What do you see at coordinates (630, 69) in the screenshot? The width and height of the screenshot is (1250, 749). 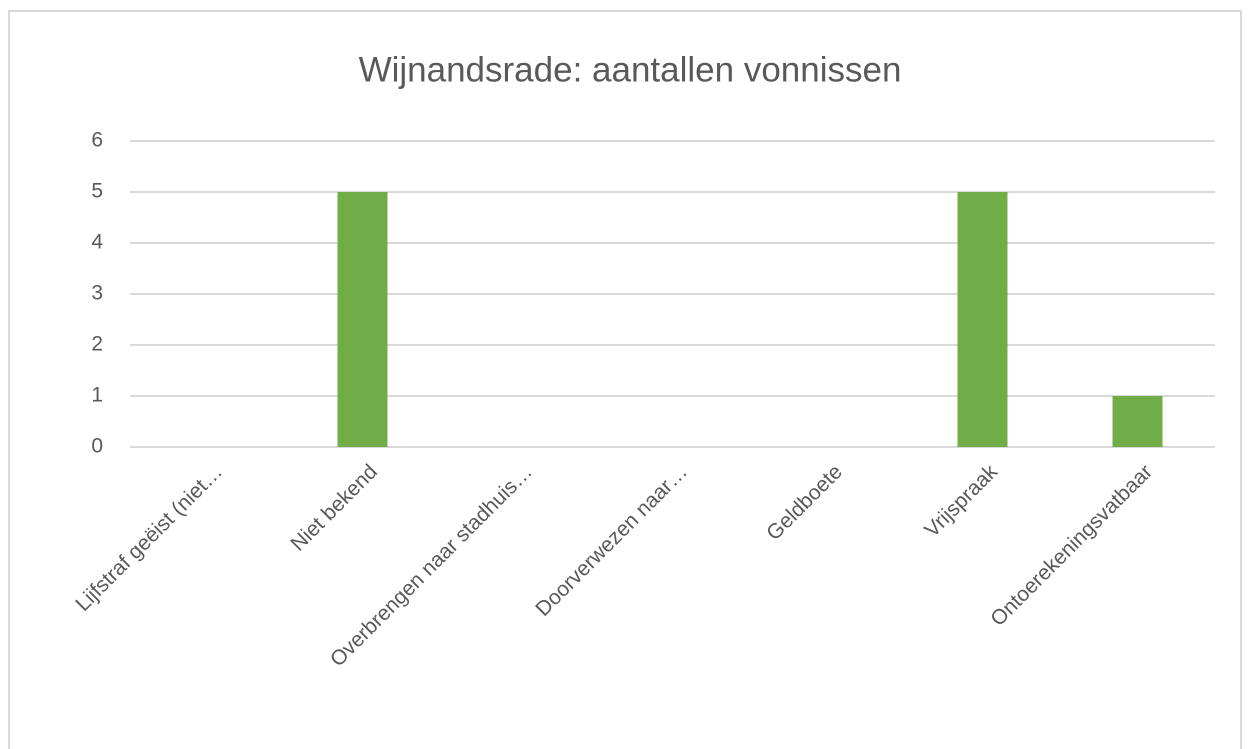 I see `chart-title: Wijnandsrade: aantallen vonnissen` at bounding box center [630, 69].